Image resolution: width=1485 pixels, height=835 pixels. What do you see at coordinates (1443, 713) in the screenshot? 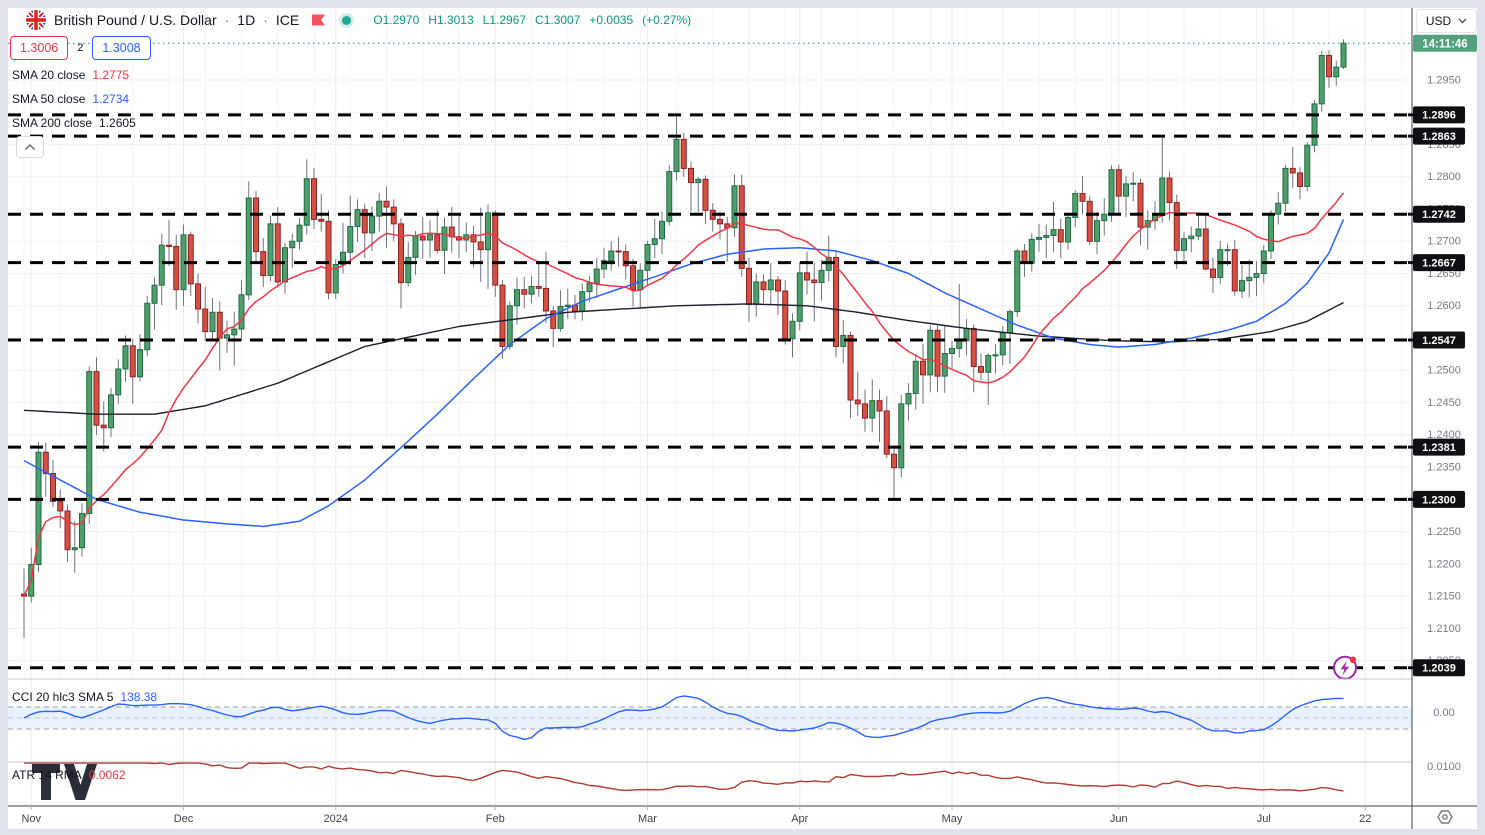
I see `svg-text: 0.00` at bounding box center [1443, 713].